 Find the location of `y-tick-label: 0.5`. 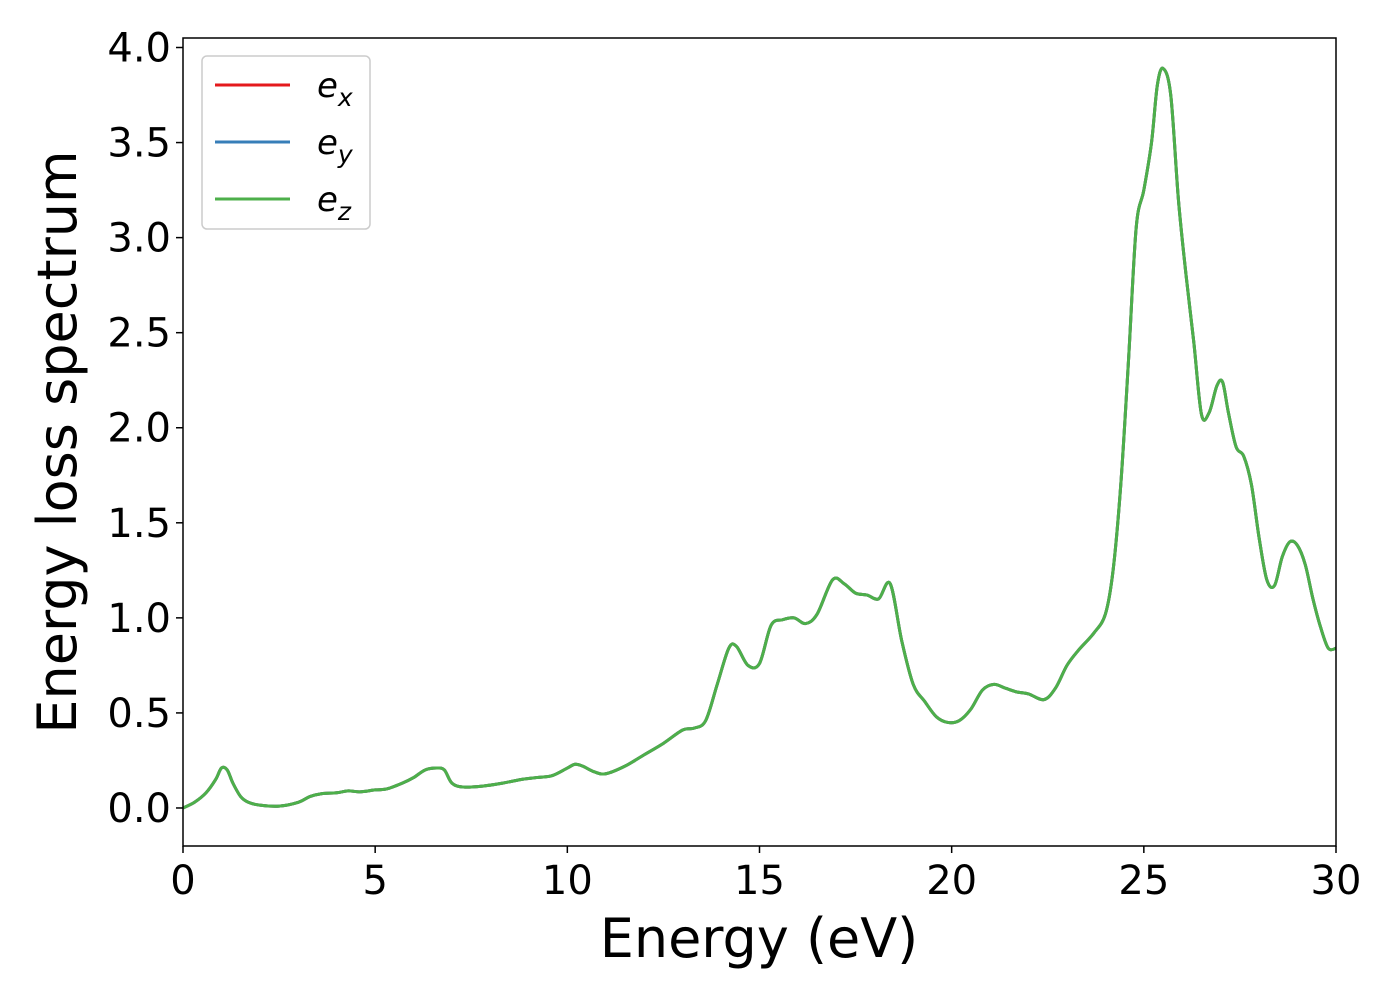

y-tick-label: 0.5 is located at coordinates (139, 714).